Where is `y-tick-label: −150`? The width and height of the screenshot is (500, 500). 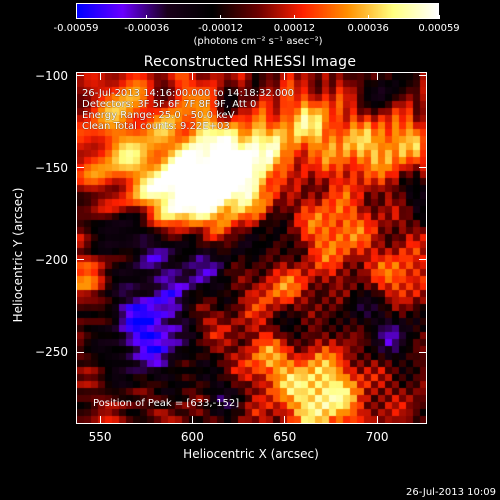
y-tick-label: −150 is located at coordinates (51, 167).